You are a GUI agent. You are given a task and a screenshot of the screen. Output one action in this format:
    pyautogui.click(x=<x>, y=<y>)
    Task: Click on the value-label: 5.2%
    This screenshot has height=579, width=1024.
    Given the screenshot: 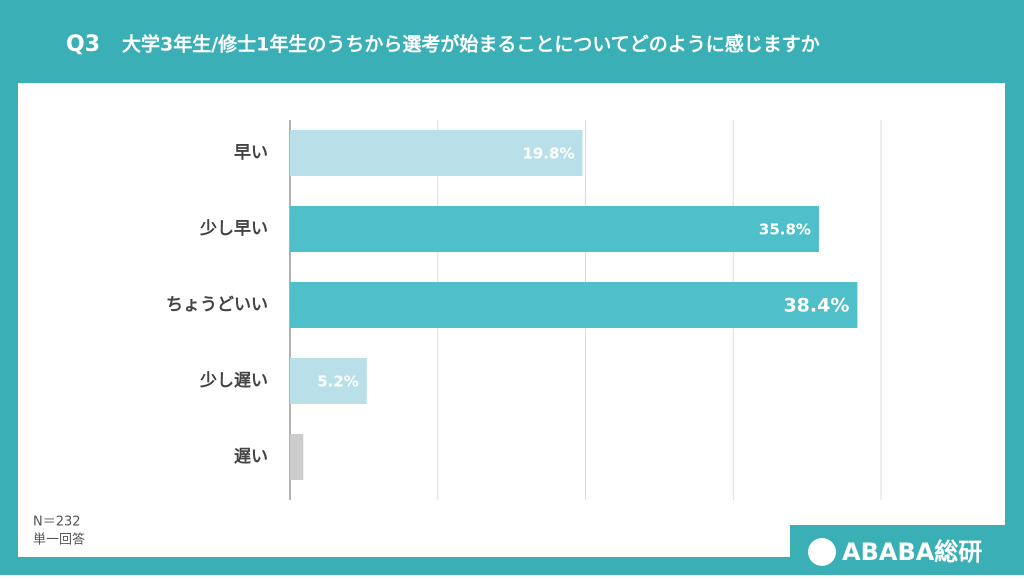 What is the action you would take?
    pyautogui.click(x=338, y=382)
    